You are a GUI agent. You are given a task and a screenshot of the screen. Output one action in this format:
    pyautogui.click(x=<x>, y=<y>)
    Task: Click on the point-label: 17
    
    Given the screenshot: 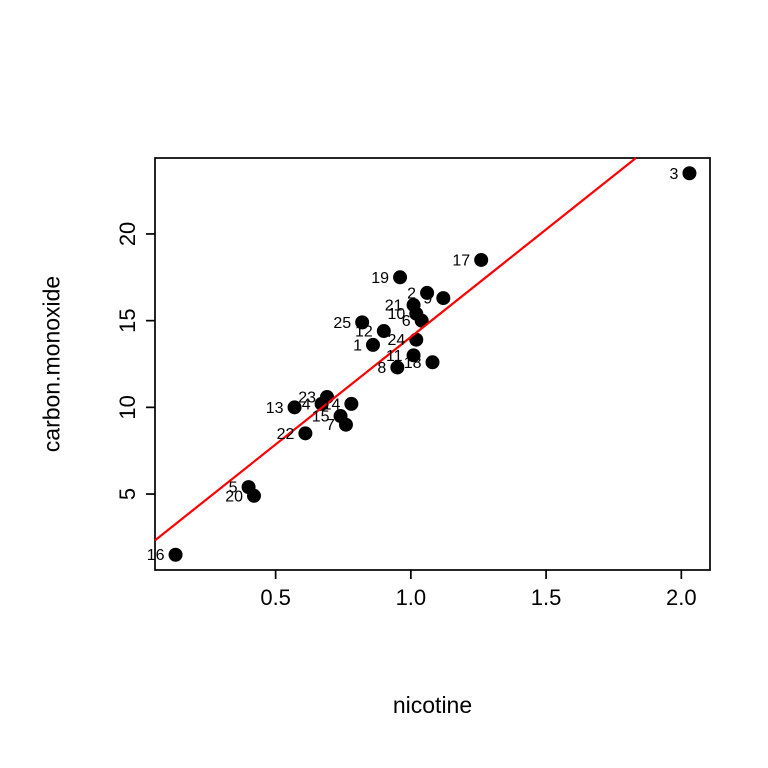 What is the action you would take?
    pyautogui.click(x=461, y=260)
    